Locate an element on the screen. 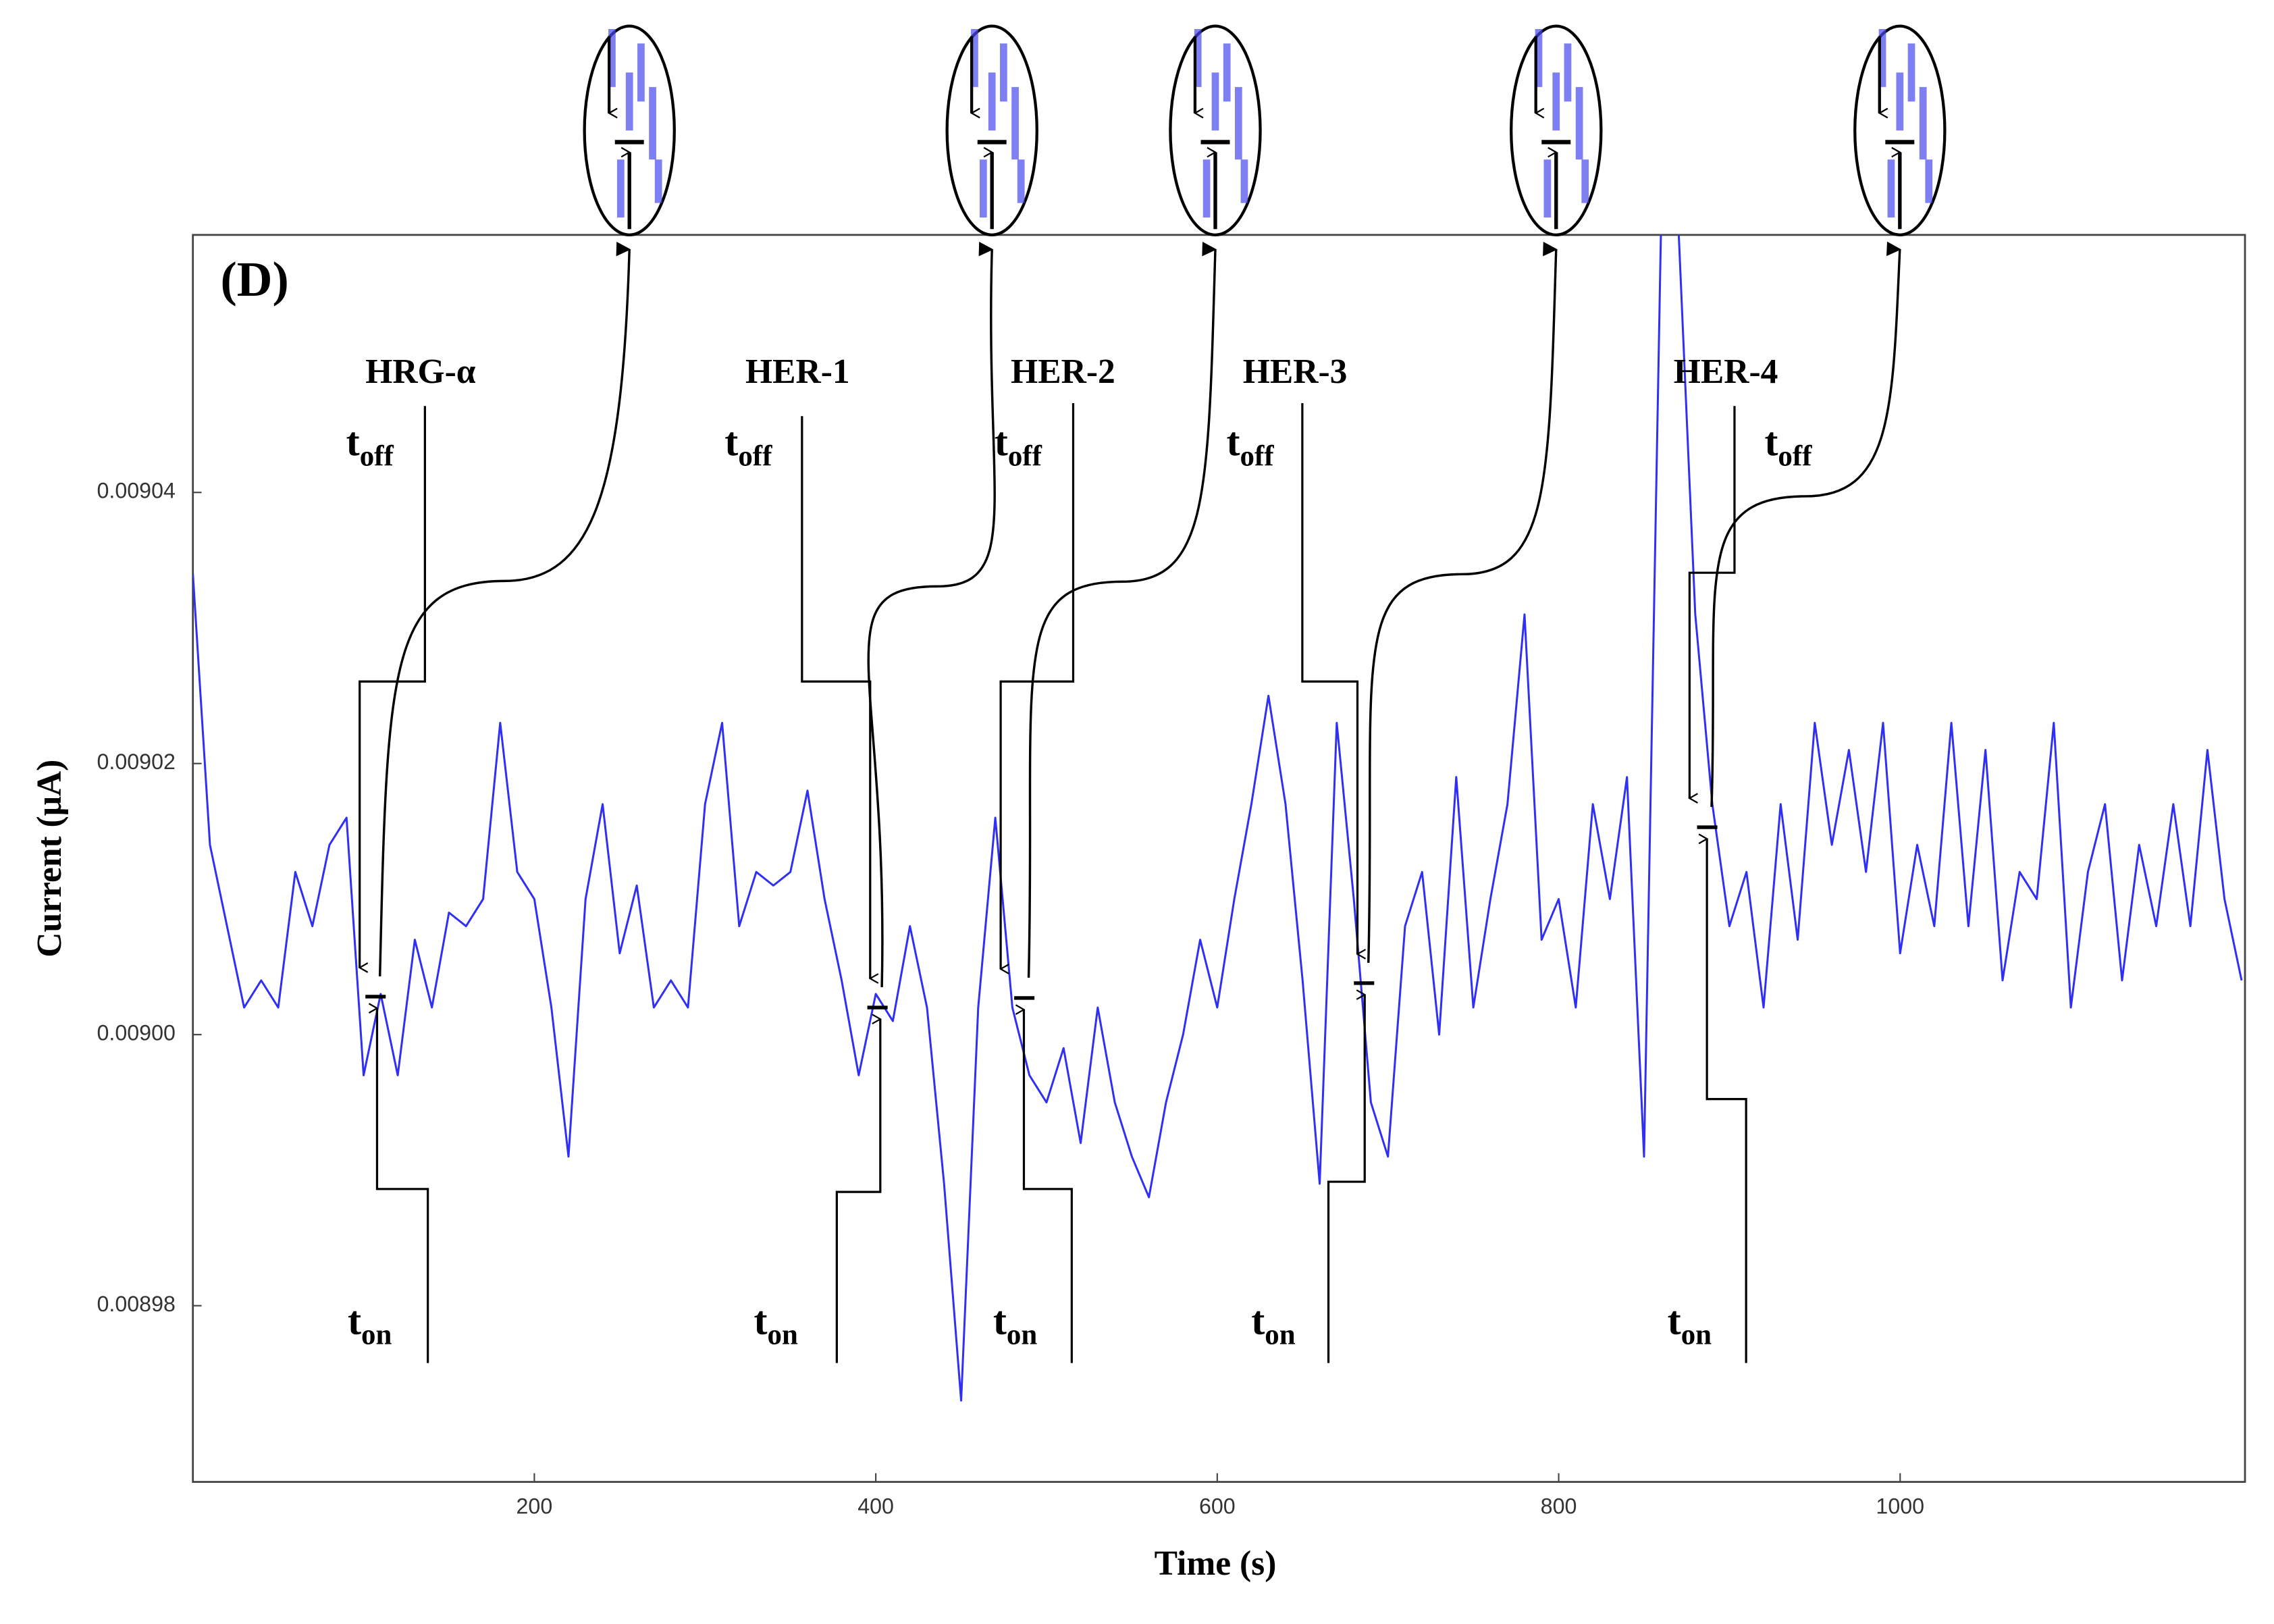 The width and height of the screenshot is (2274, 1624). x-tick-label: 1000 is located at coordinates (1900, 1507).